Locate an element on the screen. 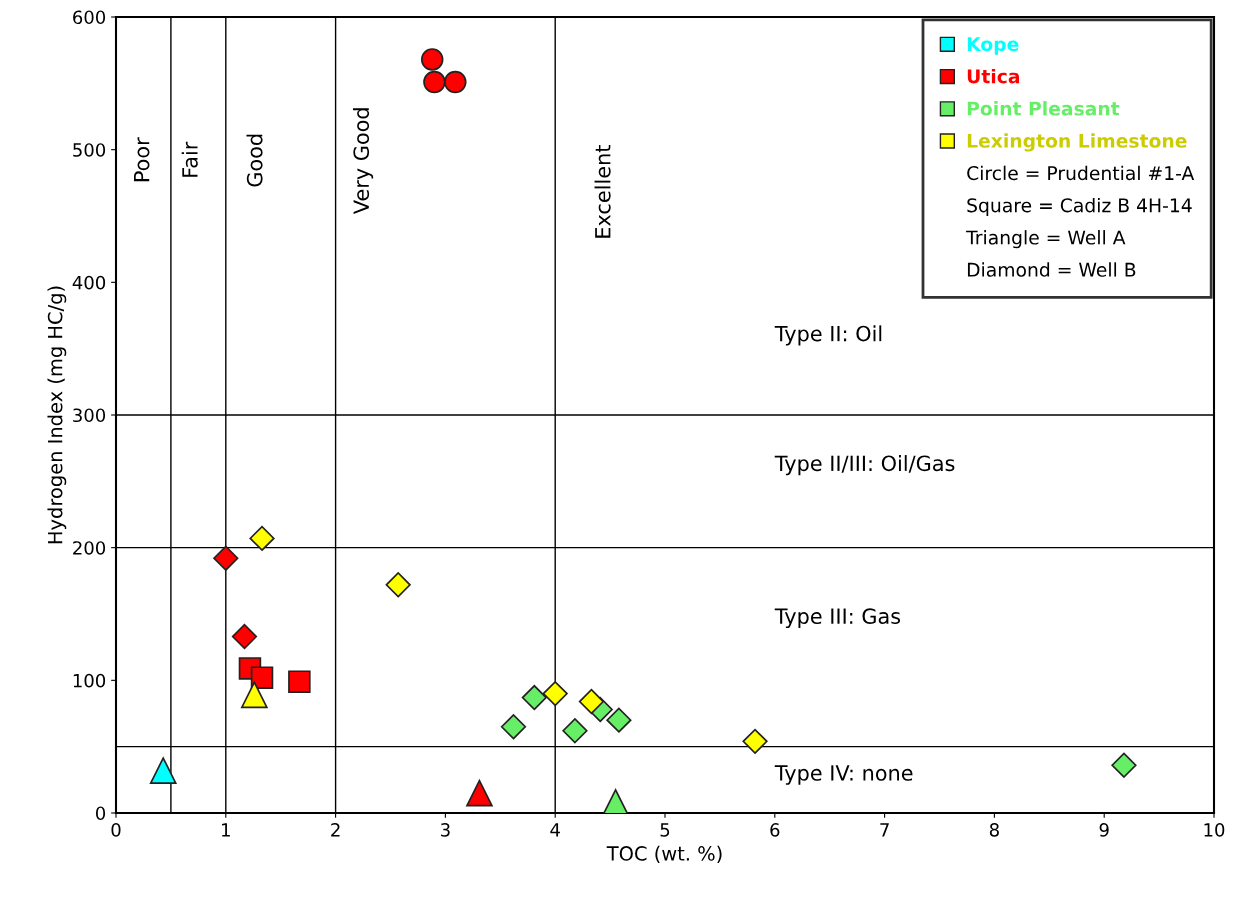 Image resolution: width=1235 pixels, height=909 pixels. legend-label: Kope is located at coordinates (993, 46).